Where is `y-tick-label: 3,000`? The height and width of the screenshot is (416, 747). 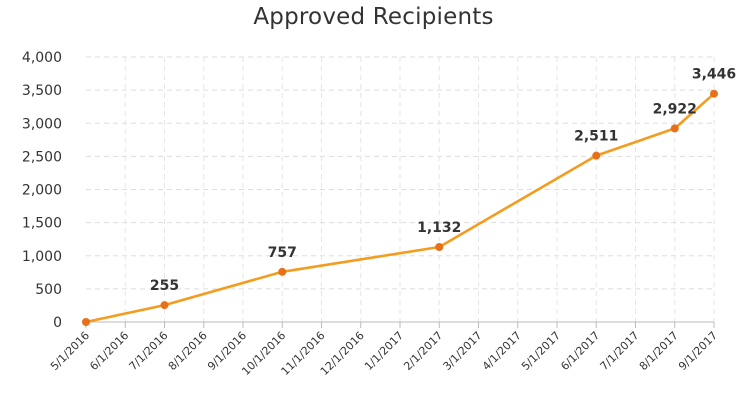
y-tick-label: 3,000 is located at coordinates (42, 124).